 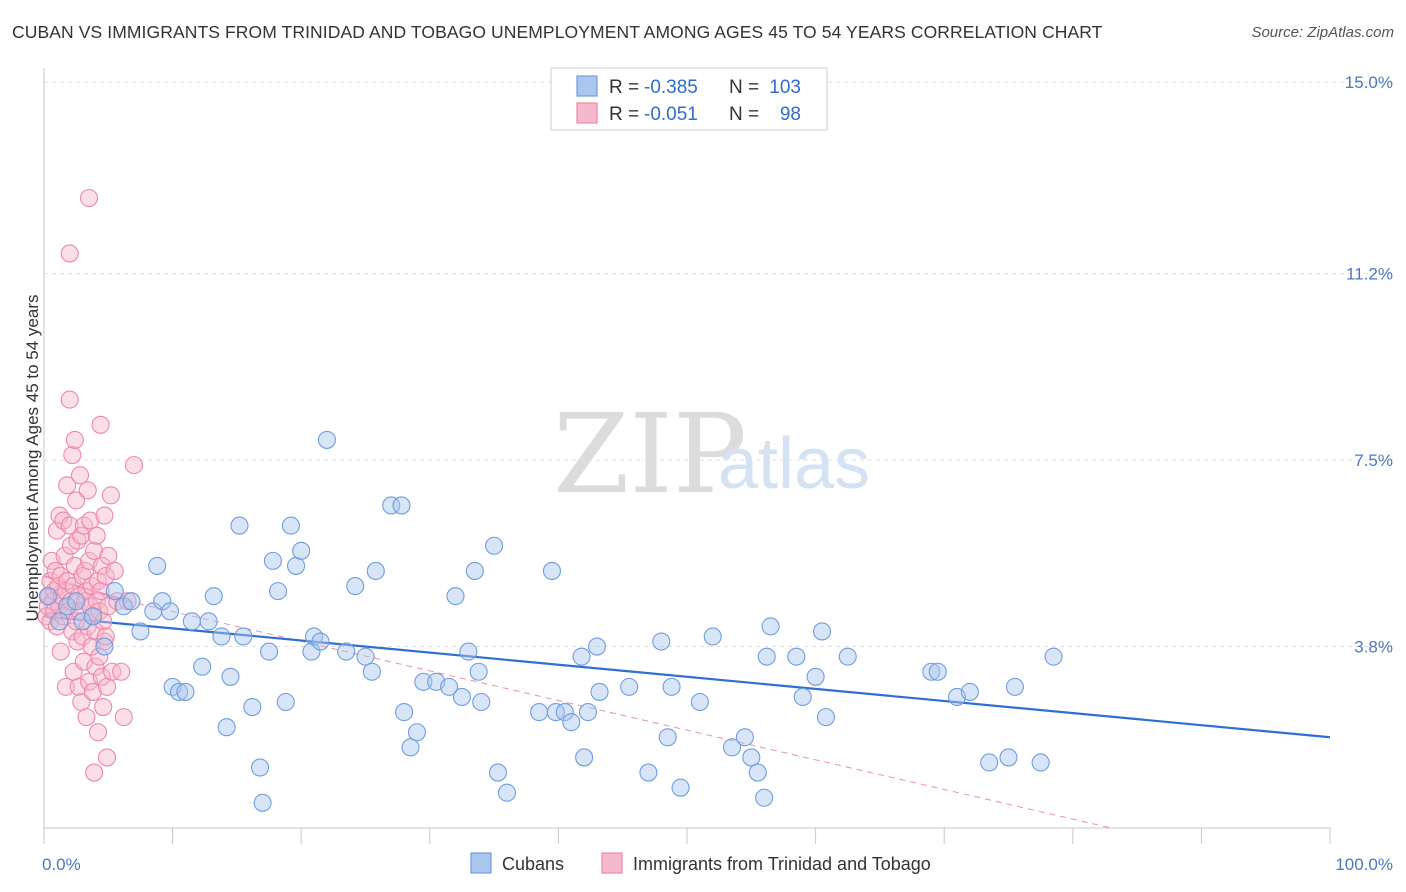 I want to click on legend-swatch-cubans, so click(x=587, y=86).